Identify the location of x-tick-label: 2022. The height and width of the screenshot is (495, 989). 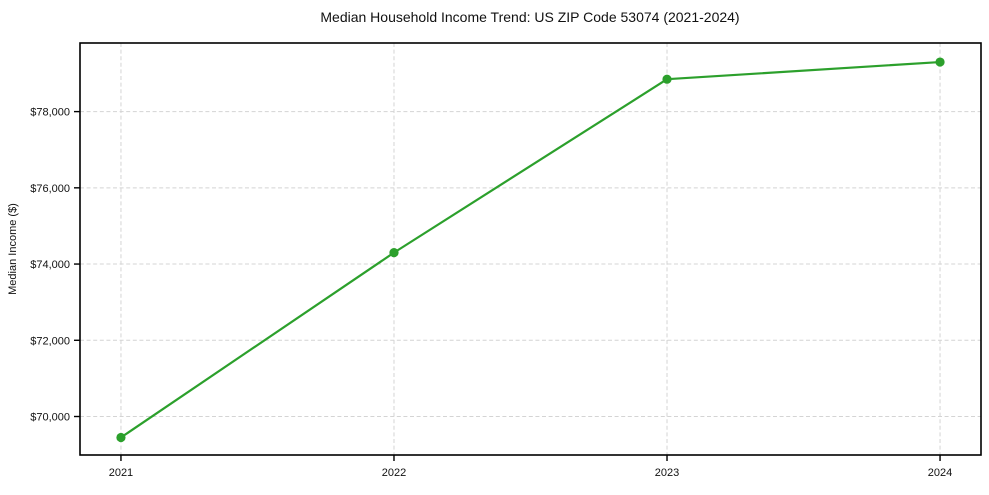
(394, 473).